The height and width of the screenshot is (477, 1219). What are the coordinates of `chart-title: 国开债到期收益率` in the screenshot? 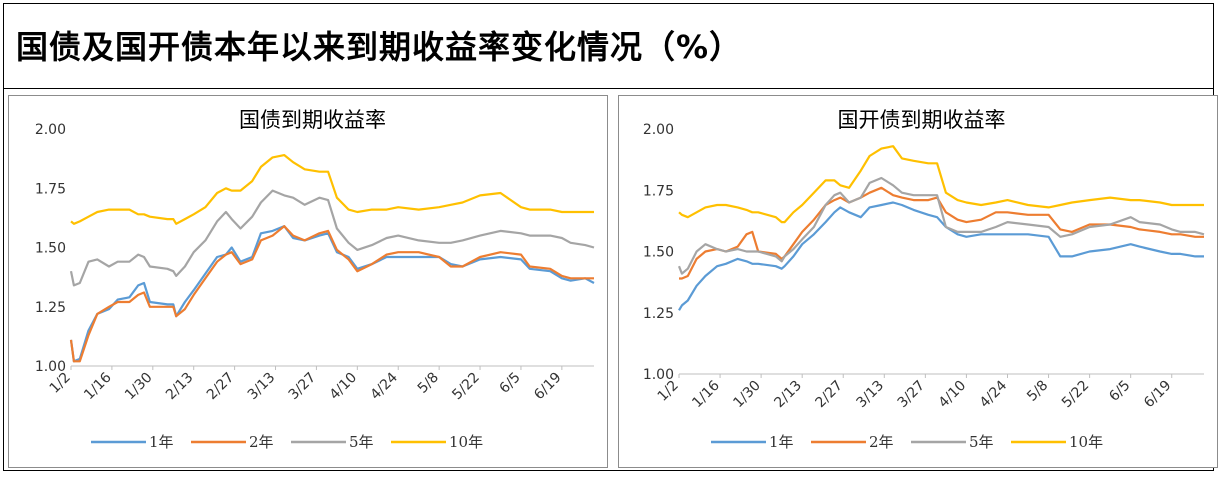 It's located at (922, 120).